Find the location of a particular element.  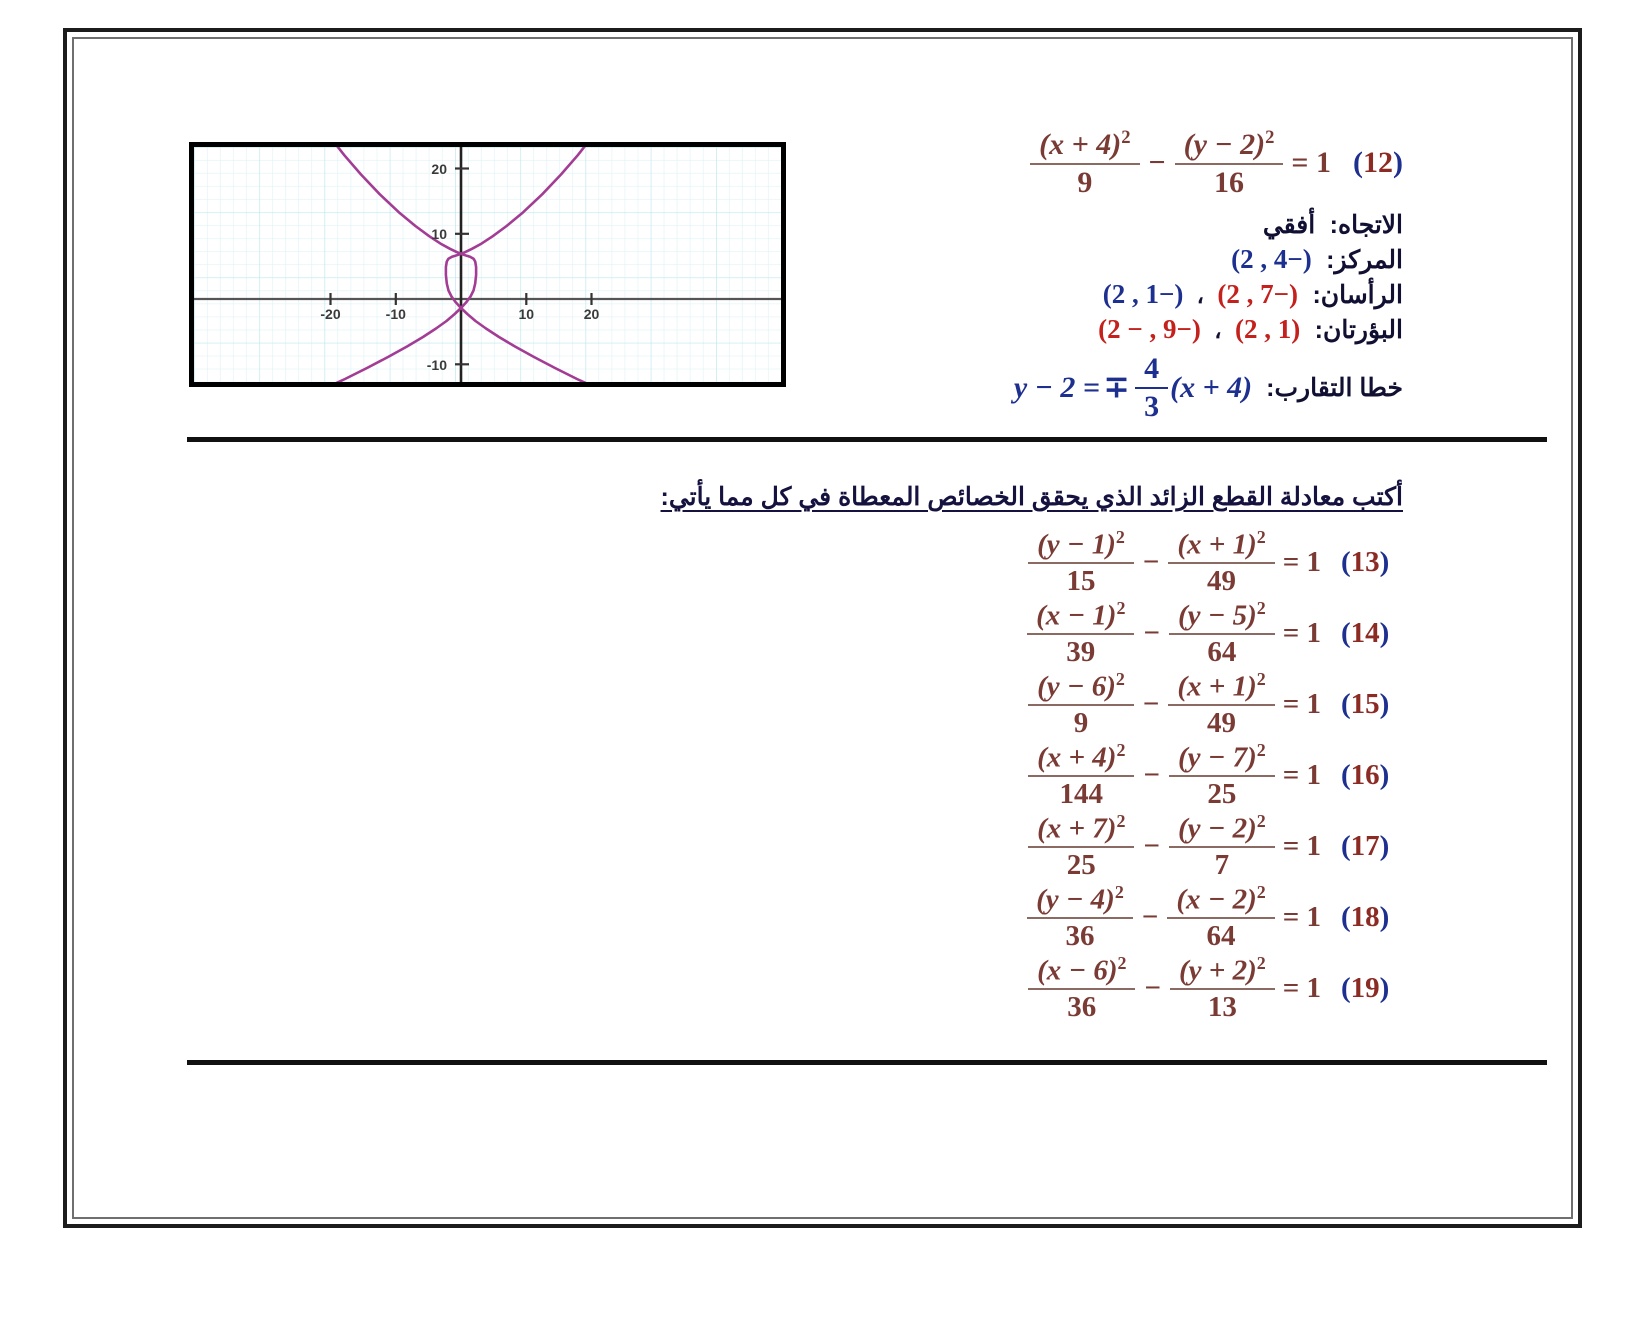

fraction-1: (y − 6)2 9 is located at coordinates (1081, 704).